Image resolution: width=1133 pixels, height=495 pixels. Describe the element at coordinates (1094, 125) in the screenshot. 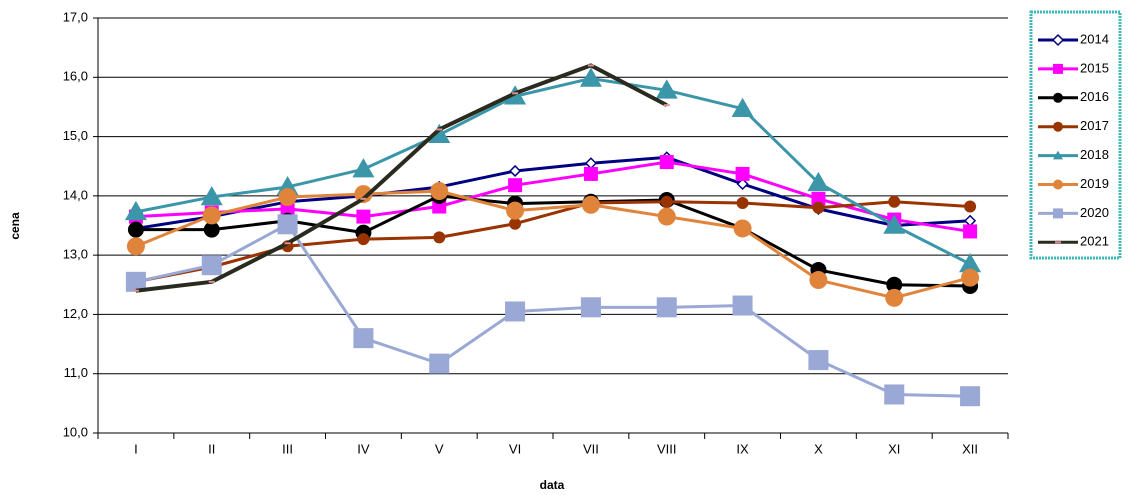

I see `legend-label: 2017` at that location.